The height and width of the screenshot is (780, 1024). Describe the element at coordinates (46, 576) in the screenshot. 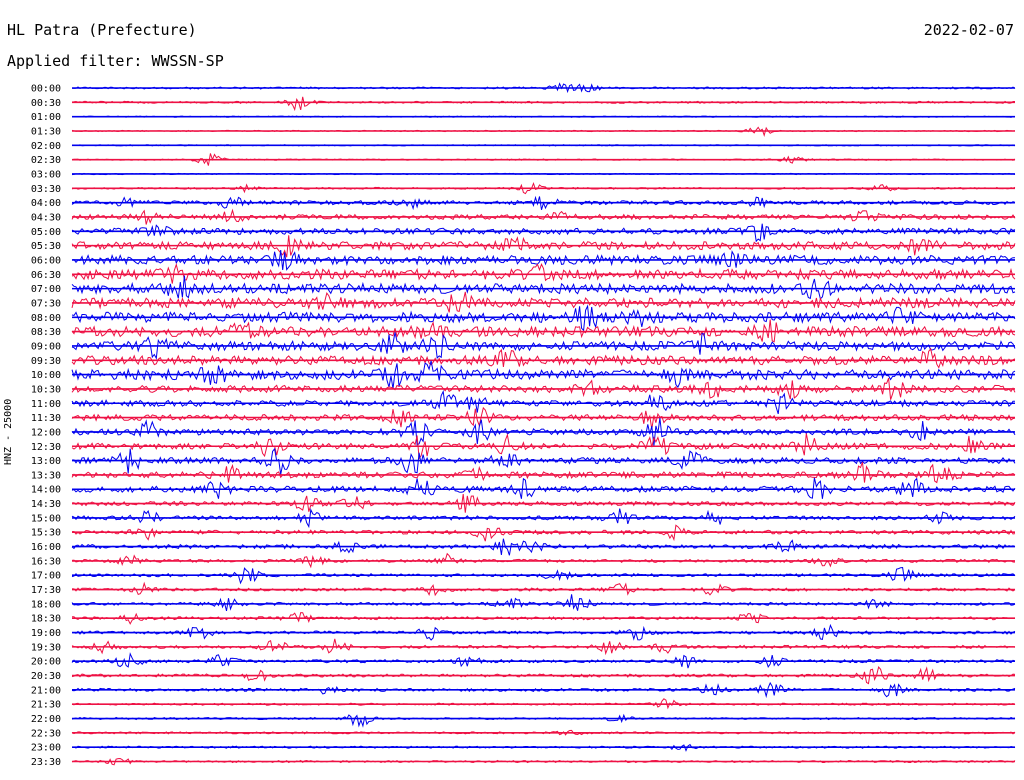

I see `time-label: 17:00` at that location.